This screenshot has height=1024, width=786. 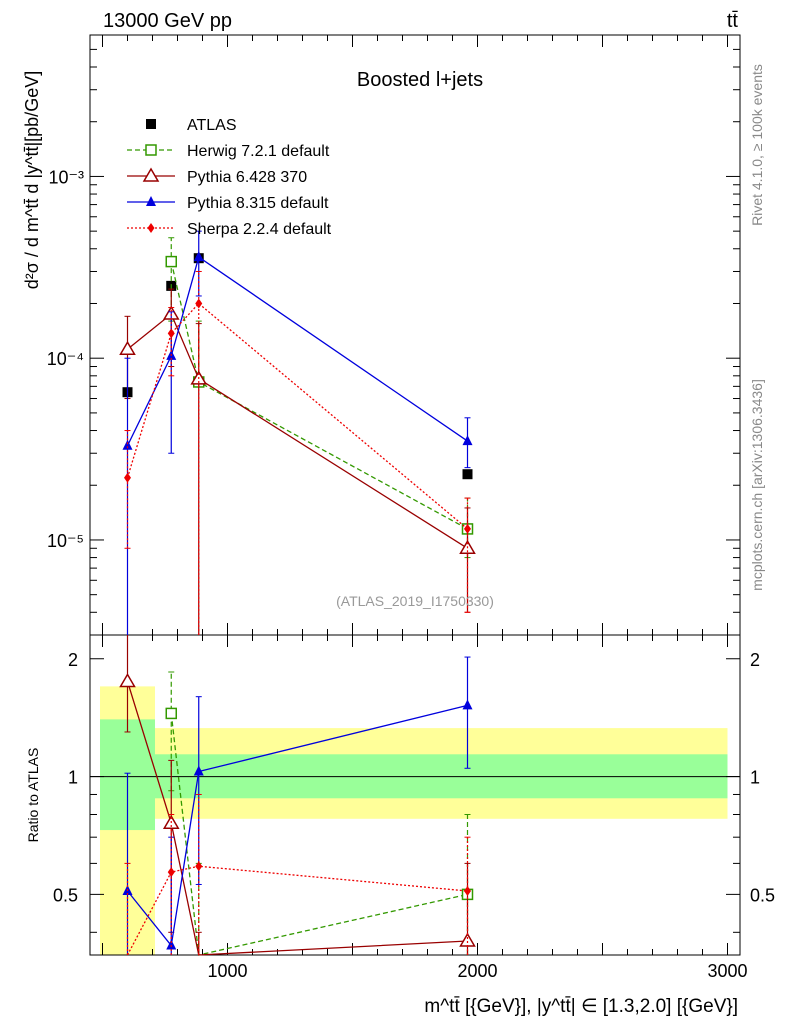 What do you see at coordinates (33, 795) in the screenshot?
I see `y-axis-label-ratio: Ratio to ATLAS` at bounding box center [33, 795].